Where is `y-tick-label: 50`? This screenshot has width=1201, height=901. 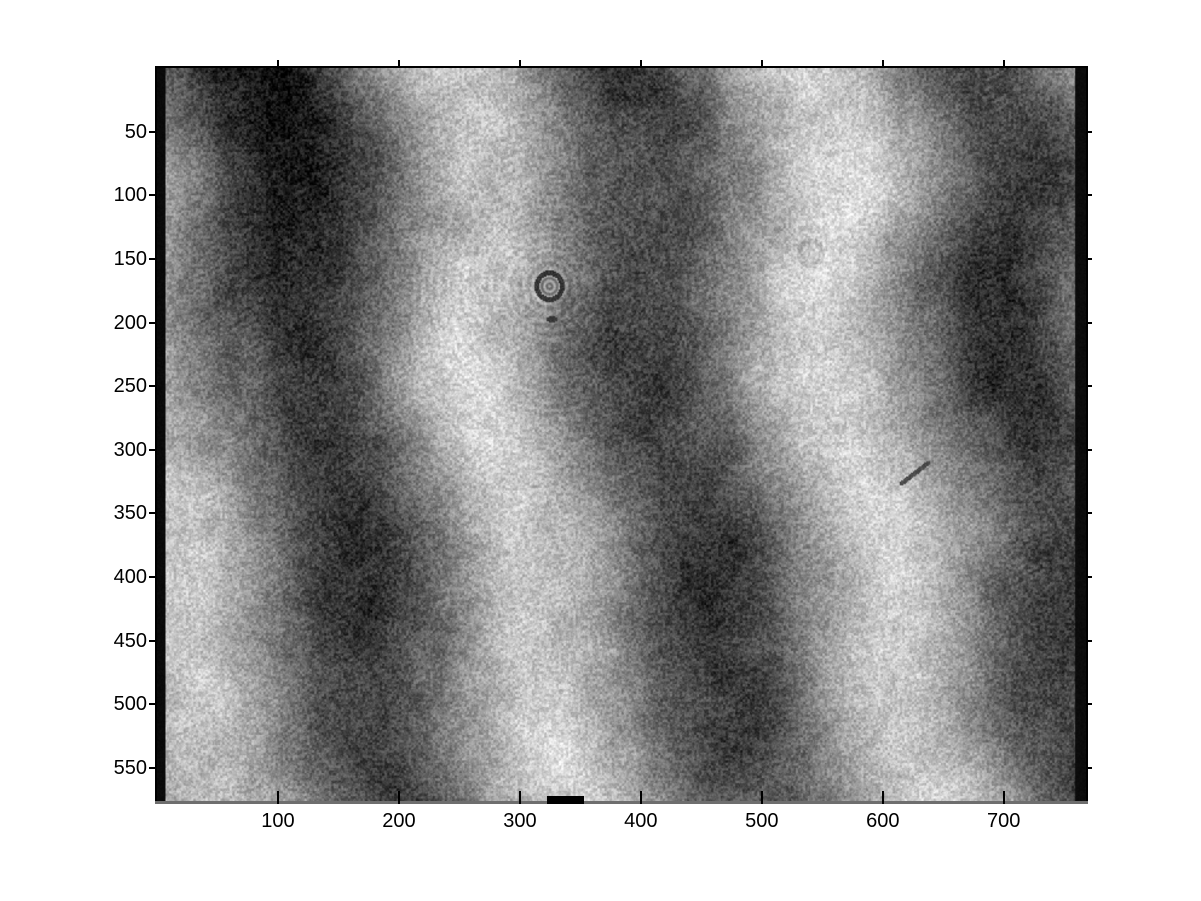
y-tick-label: 50 is located at coordinates (135, 131).